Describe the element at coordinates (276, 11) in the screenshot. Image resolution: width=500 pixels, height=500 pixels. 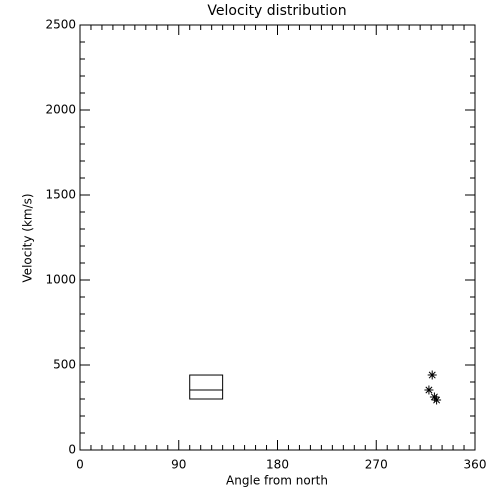
I see `chart-title: Velocity distribution` at that location.